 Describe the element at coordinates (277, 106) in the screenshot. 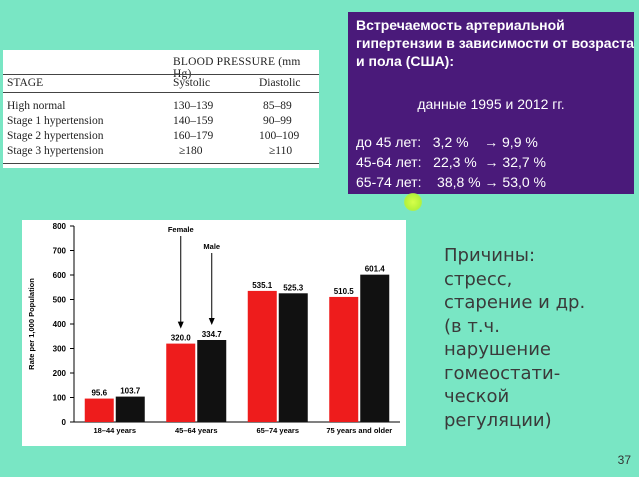

I see `diastolic-cell: 85–89` at that location.